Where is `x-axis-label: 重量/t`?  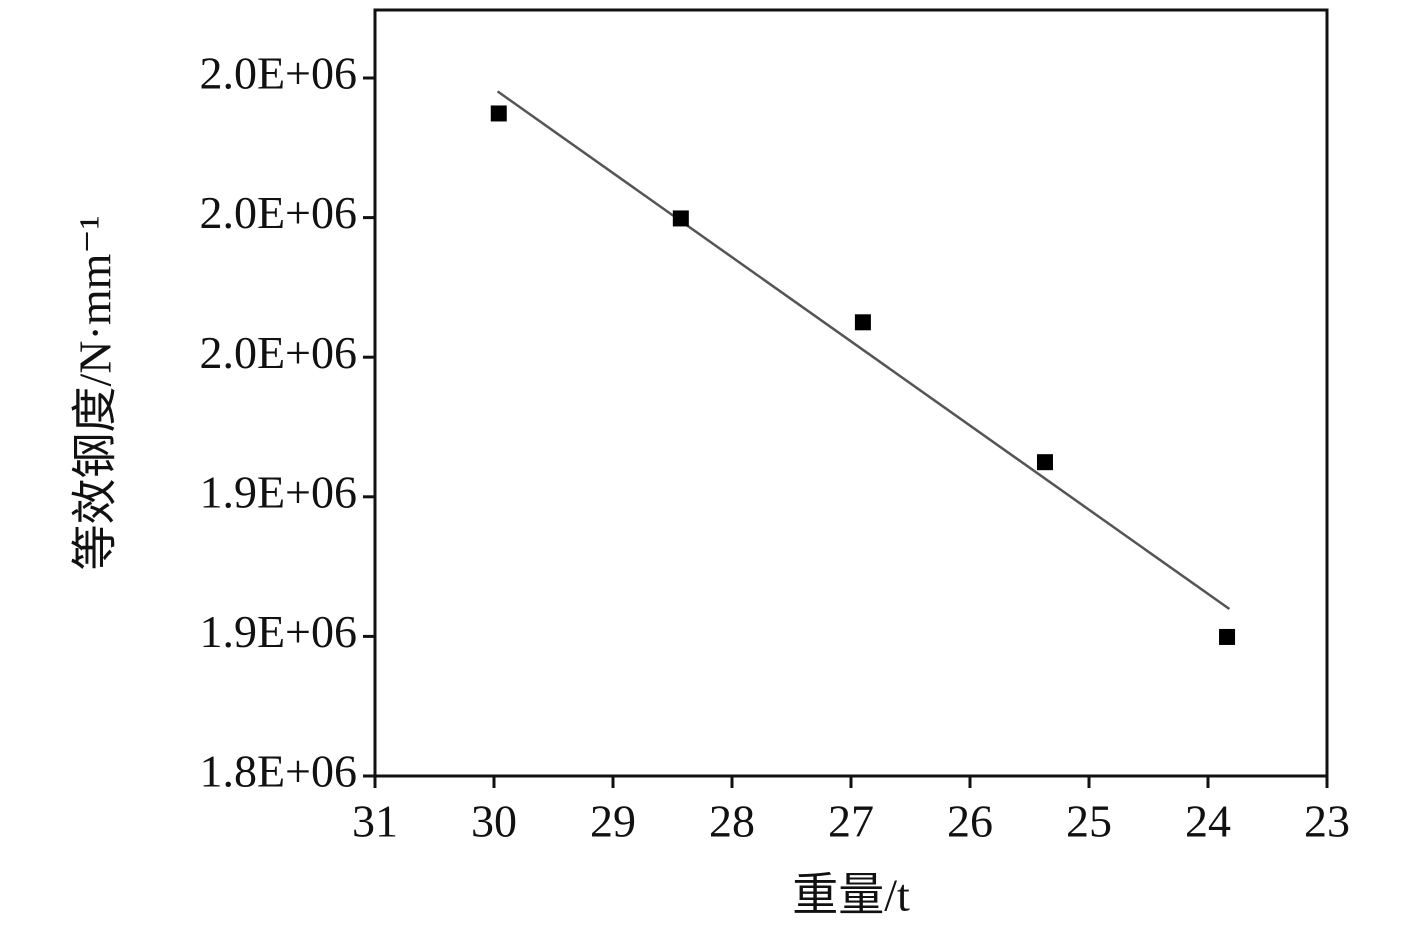 x-axis-label: 重量/t is located at coordinates (851, 895).